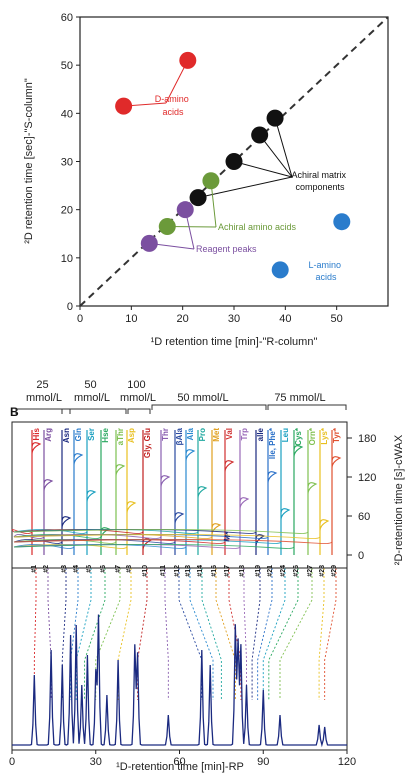  Describe the element at coordinates (42, 385) in the screenshot. I see `gradient-25-line-1: 25` at that location.